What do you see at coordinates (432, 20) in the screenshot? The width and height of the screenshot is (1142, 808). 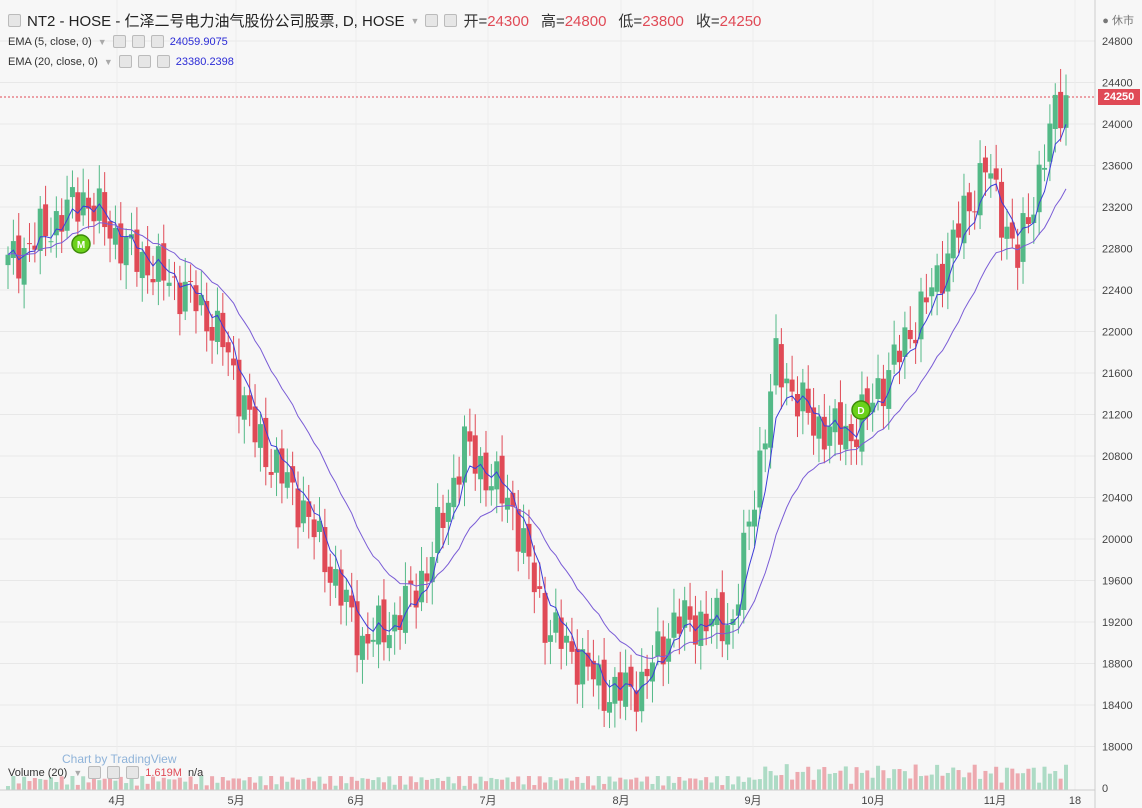 I see `settings-icon` at bounding box center [432, 20].